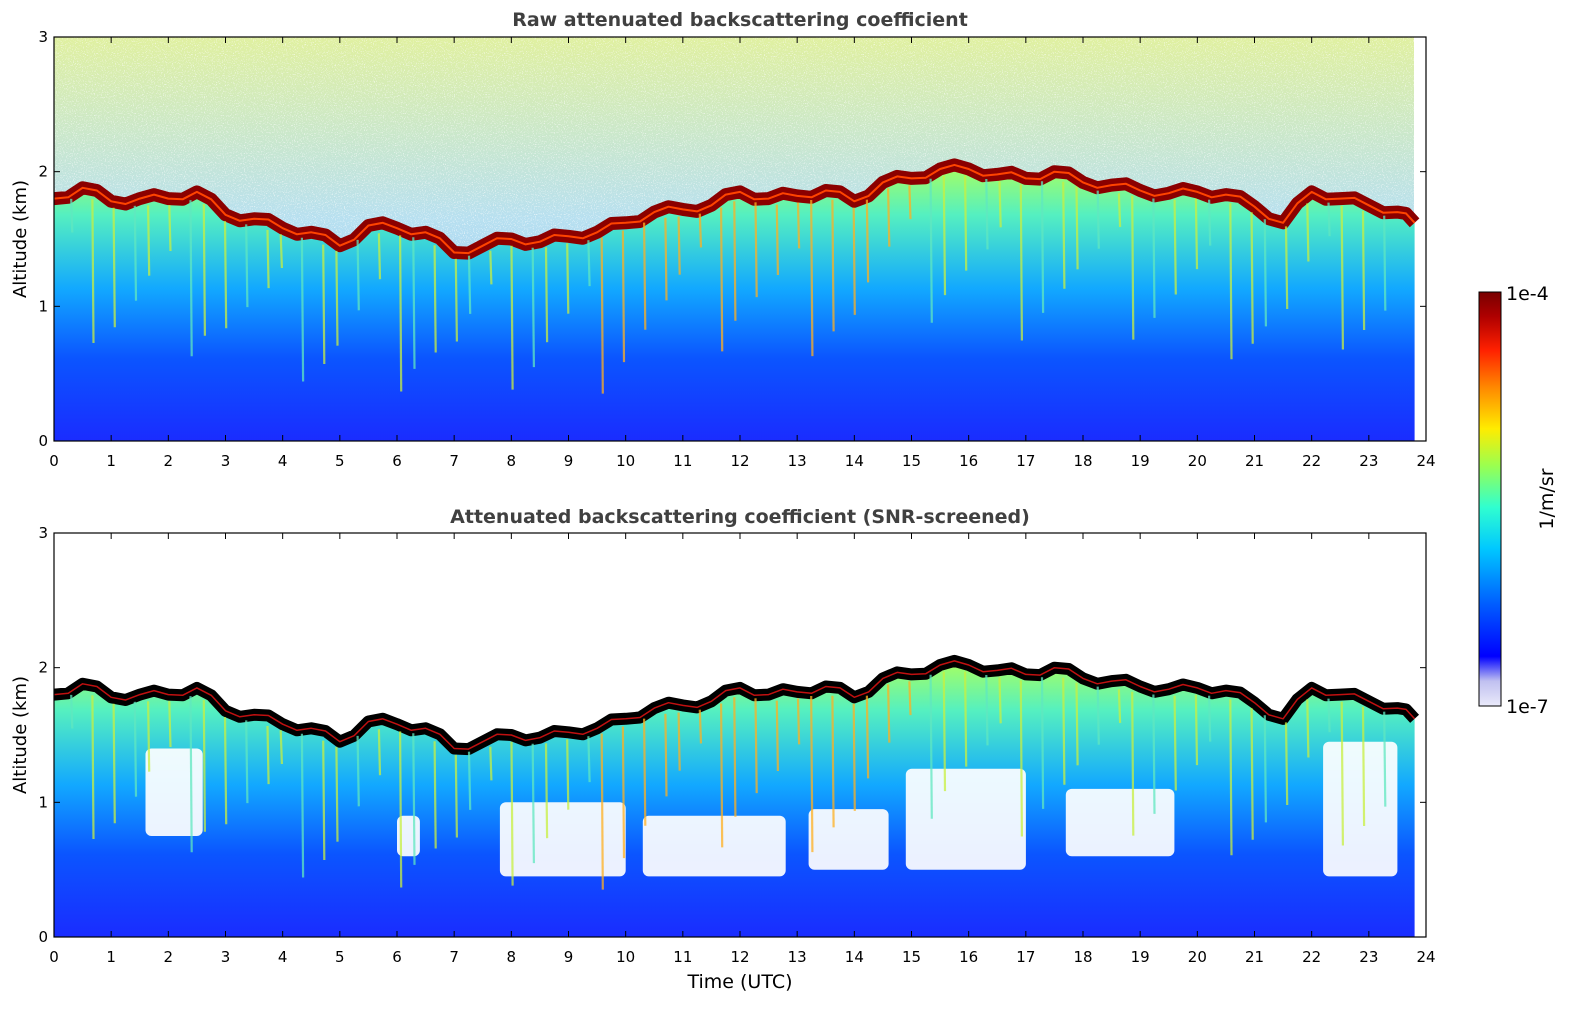  Describe the element at coordinates (911, 461) in the screenshot. I see `x-tick-label: 15` at that location.